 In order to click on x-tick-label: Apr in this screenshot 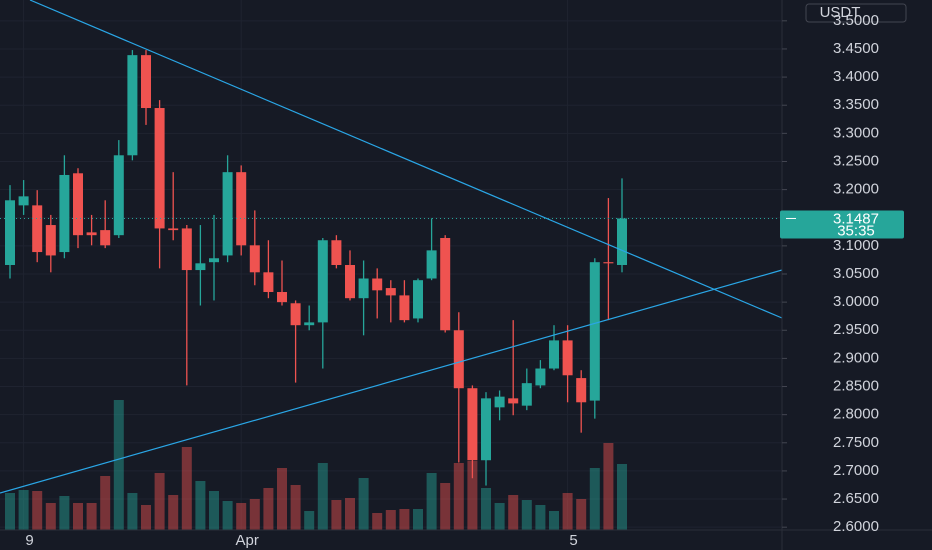, I will do `click(247, 540)`.